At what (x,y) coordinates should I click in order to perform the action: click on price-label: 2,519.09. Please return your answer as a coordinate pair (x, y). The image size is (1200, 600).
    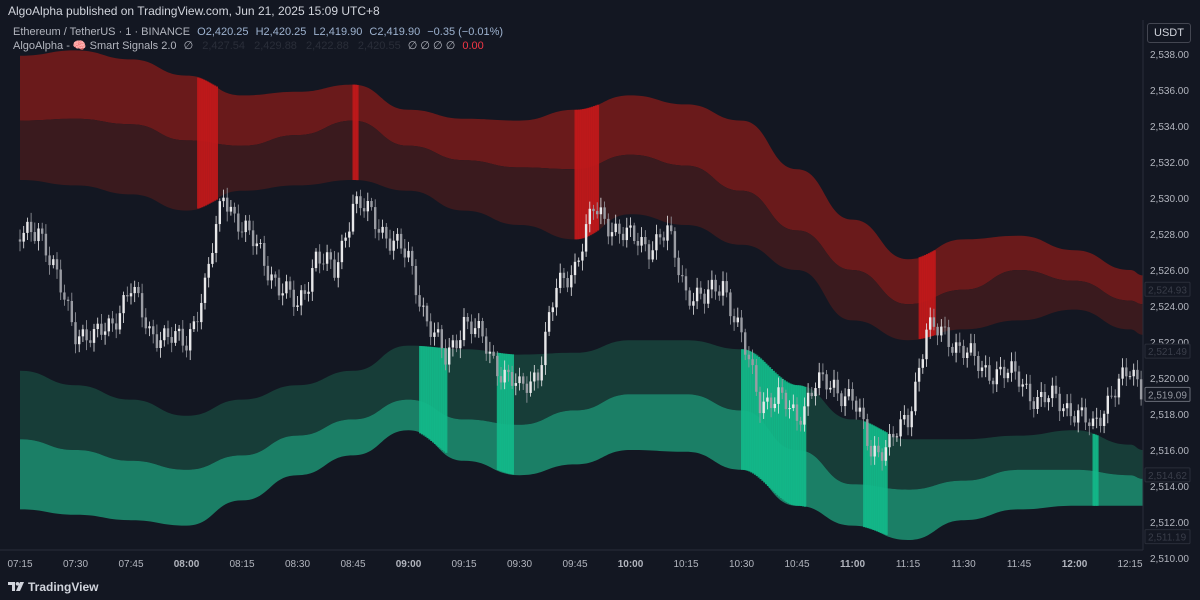
    Looking at the image, I should click on (1167, 395).